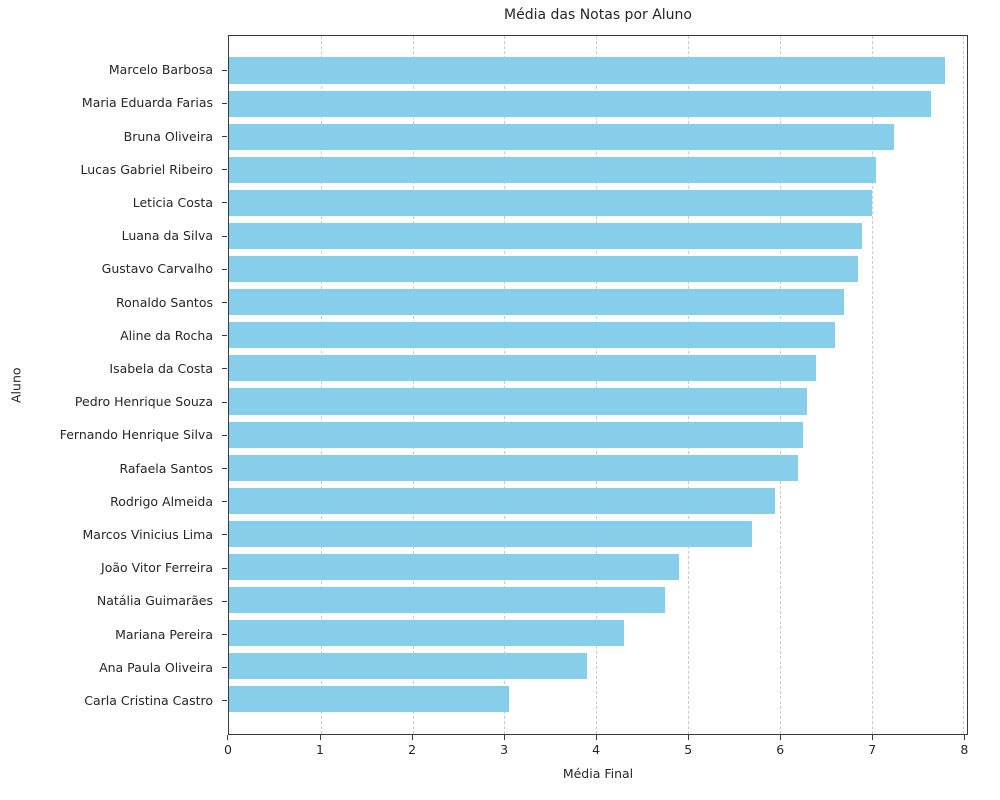 The width and height of the screenshot is (1000, 800). What do you see at coordinates (166, 468) in the screenshot?
I see `y-tick-label: Rafaela Santos` at bounding box center [166, 468].